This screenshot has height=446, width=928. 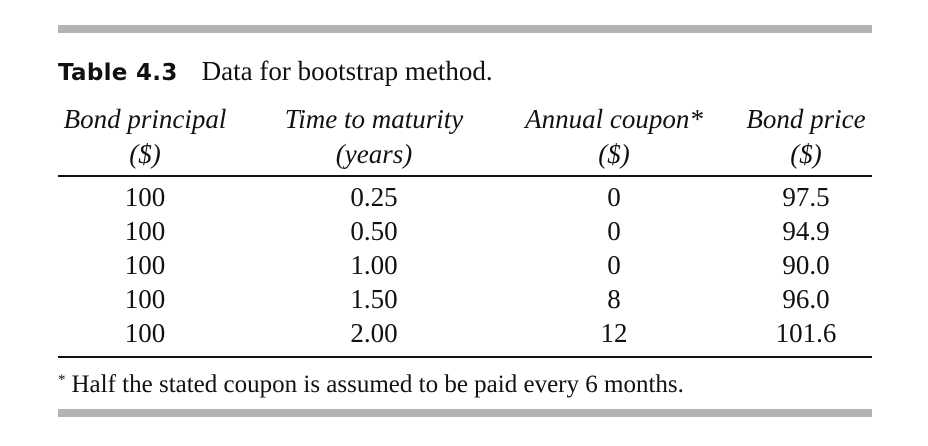 What do you see at coordinates (806, 299) in the screenshot?
I see `cell-bond-price: 96.0` at bounding box center [806, 299].